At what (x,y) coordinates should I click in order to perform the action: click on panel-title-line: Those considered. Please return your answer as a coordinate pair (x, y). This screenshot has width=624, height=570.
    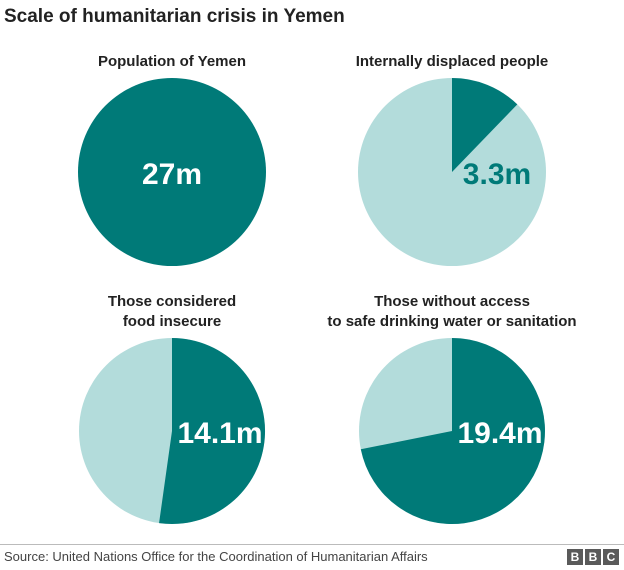
    Looking at the image, I should click on (172, 301).